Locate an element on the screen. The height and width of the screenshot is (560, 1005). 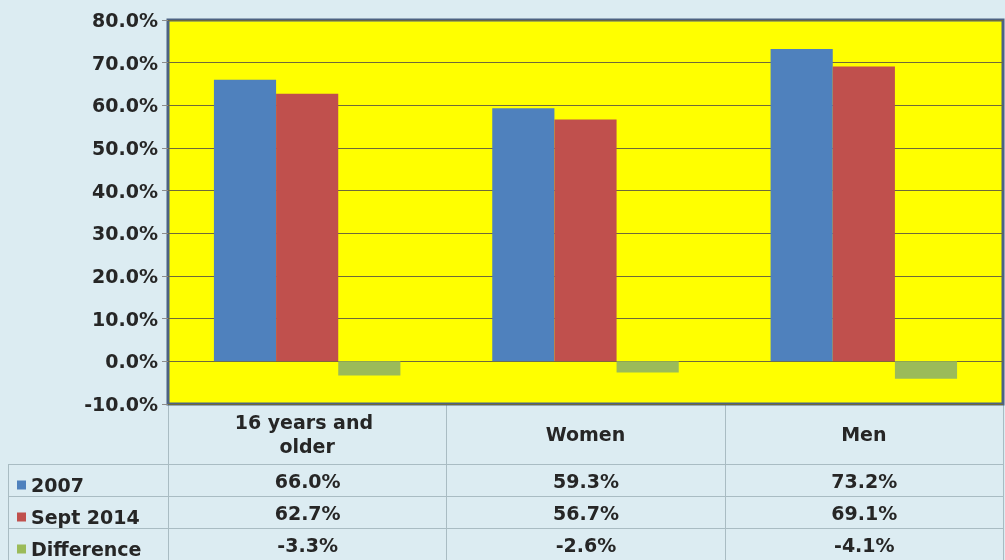
y-tick-label: 40.0% is located at coordinates (125, 190).